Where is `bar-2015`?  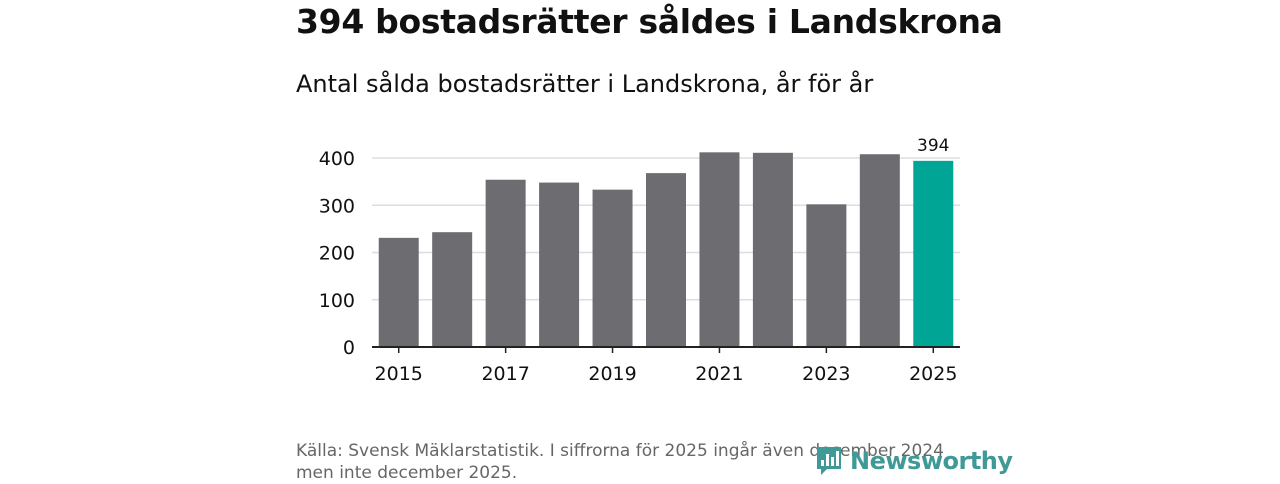
bar-2015 is located at coordinates (398, 292).